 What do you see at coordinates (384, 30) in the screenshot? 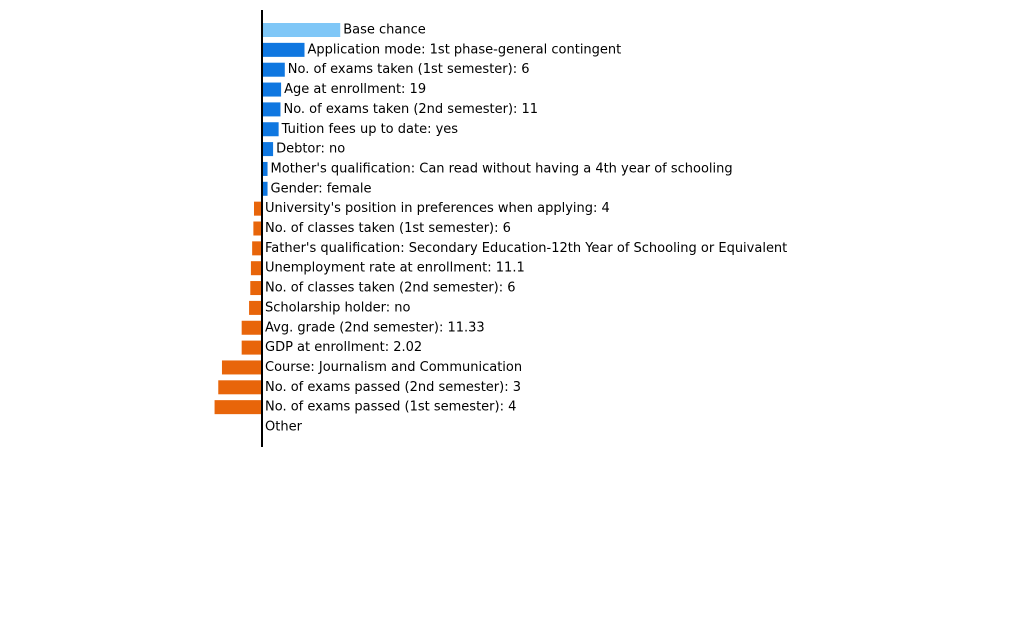
I see `bar-label-base-chance: Base chance` at bounding box center [384, 30].